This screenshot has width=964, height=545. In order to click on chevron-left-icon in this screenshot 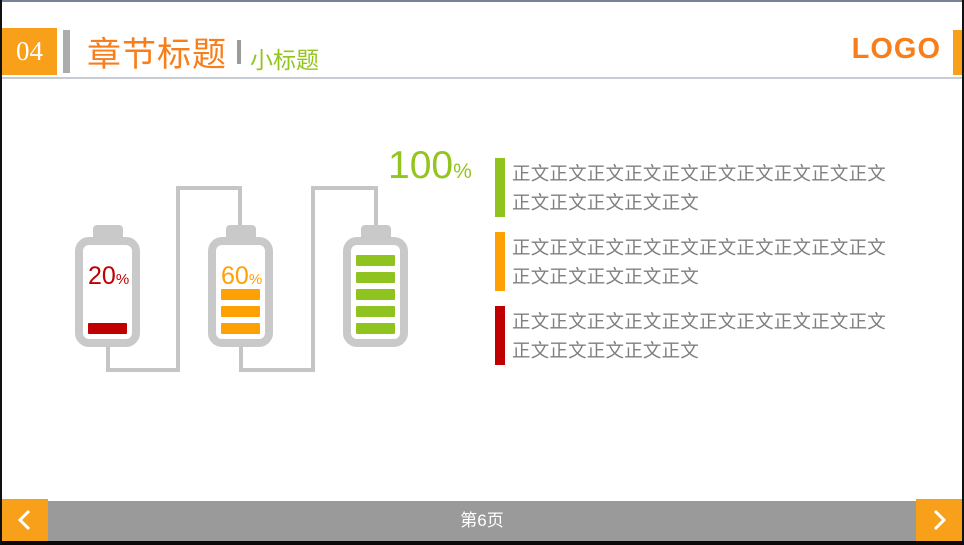, I will do `click(24, 520)`.